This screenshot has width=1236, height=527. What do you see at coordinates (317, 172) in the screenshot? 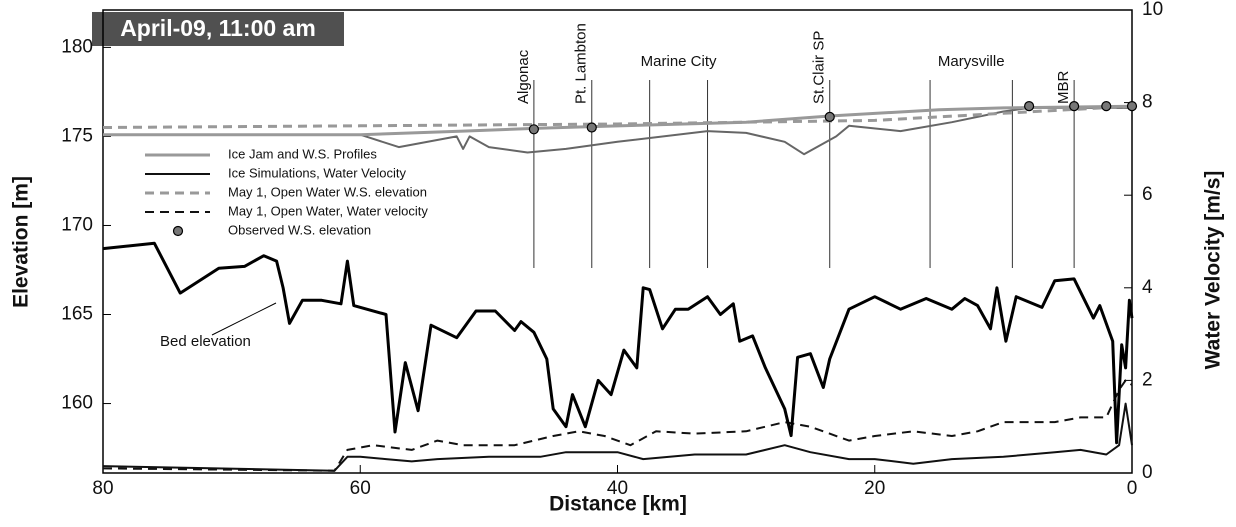
I see `legend-label: Ice Simulations, Water Velocity` at bounding box center [317, 172].